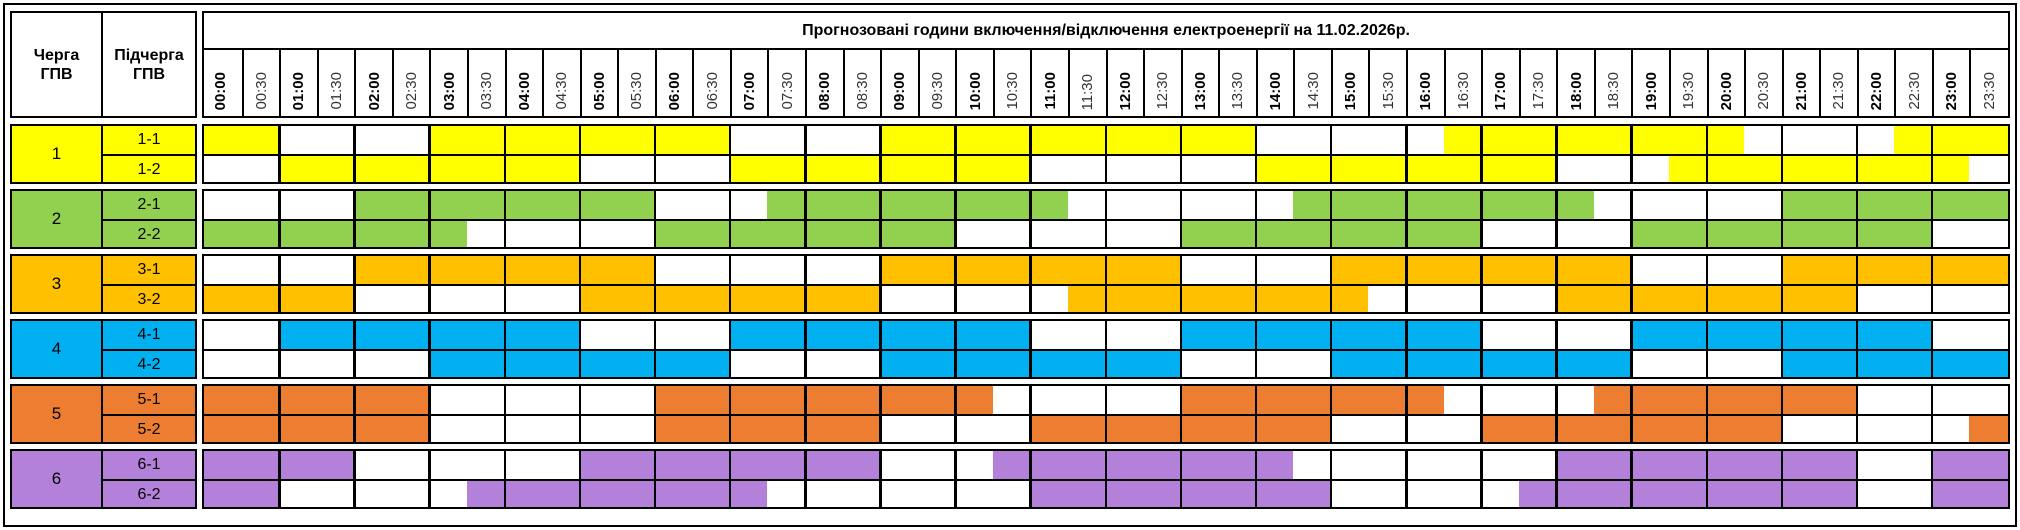 The height and width of the screenshot is (530, 2020). Describe the element at coordinates (673, 84) in the screenshot. I see `time-slot-header: 06:00` at that location.